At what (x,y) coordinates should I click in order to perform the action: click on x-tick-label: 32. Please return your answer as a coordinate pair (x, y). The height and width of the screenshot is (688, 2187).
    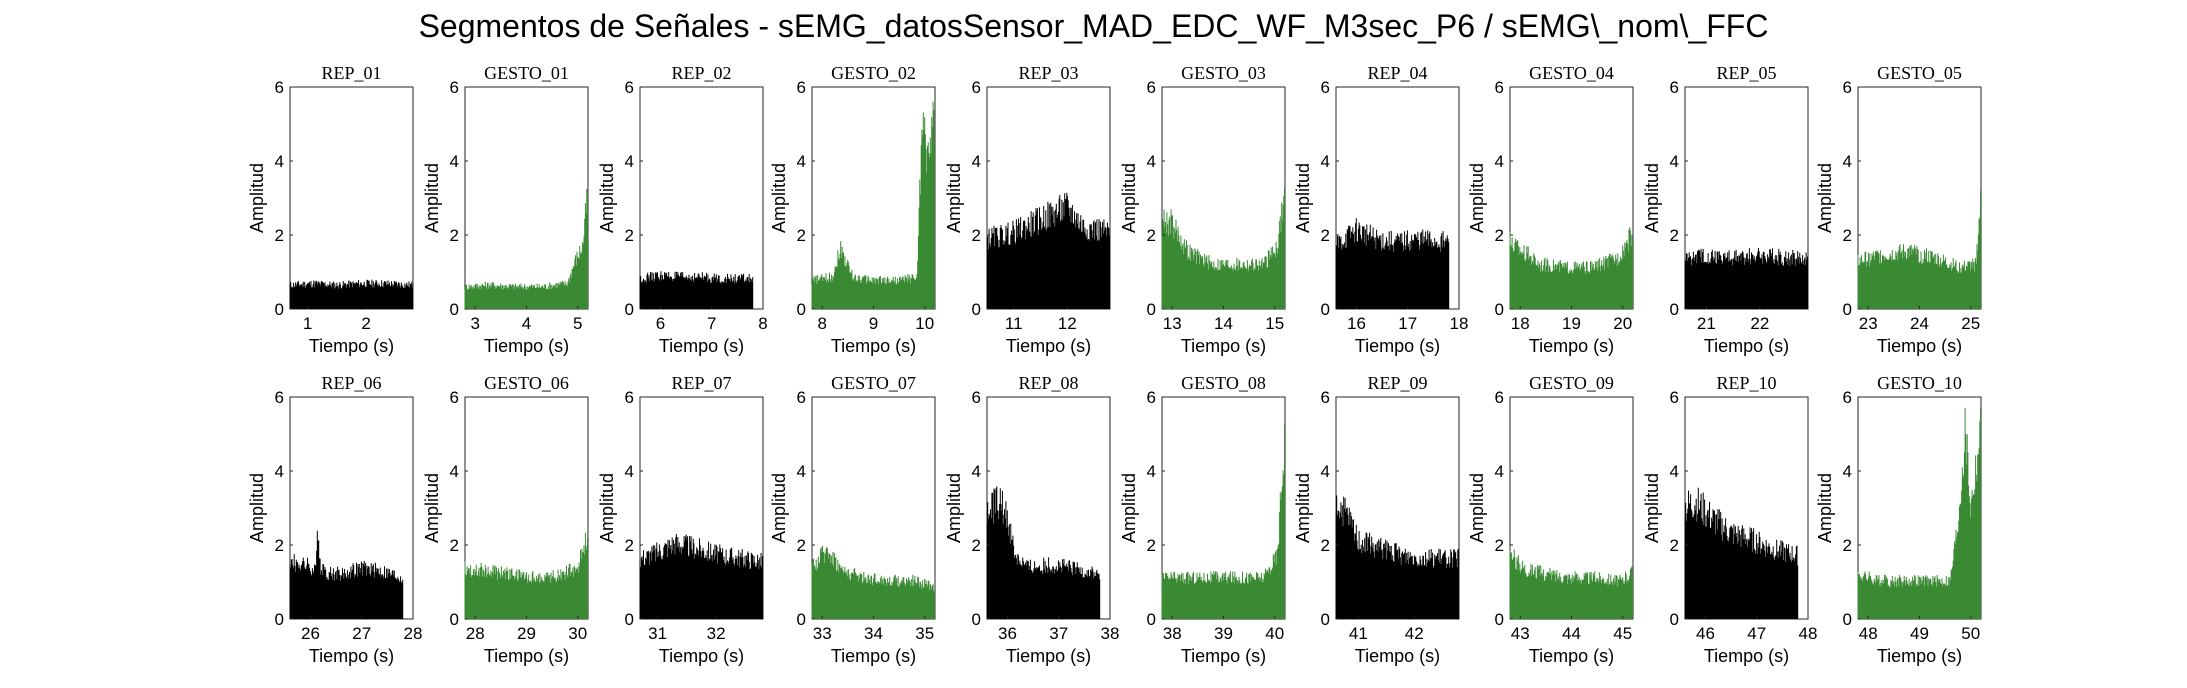
    Looking at the image, I should click on (716, 633).